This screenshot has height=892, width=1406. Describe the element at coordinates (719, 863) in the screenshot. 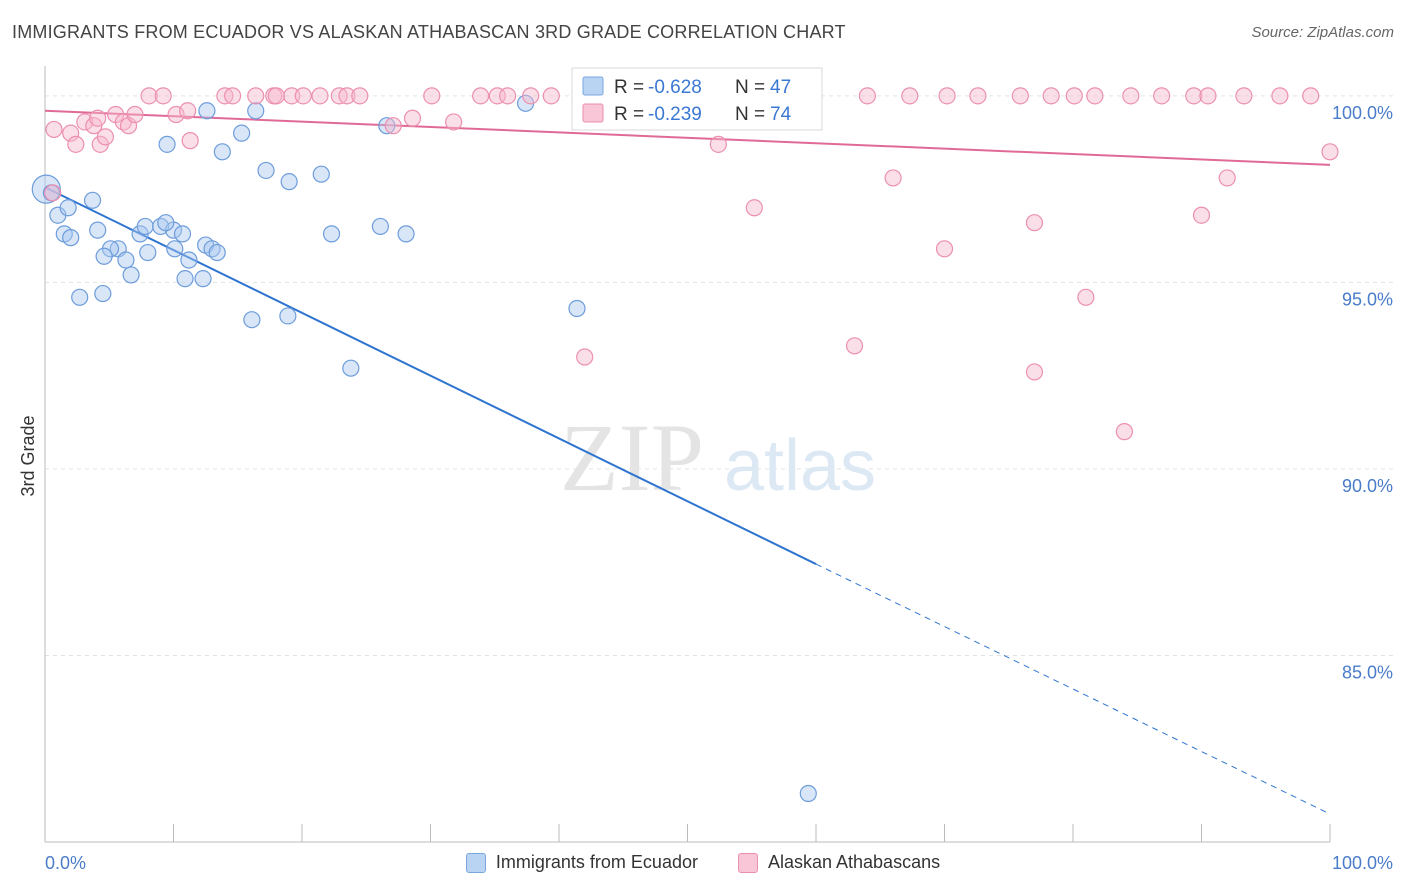

I see `x-tick-labels: 0.0% 100.0%` at that location.